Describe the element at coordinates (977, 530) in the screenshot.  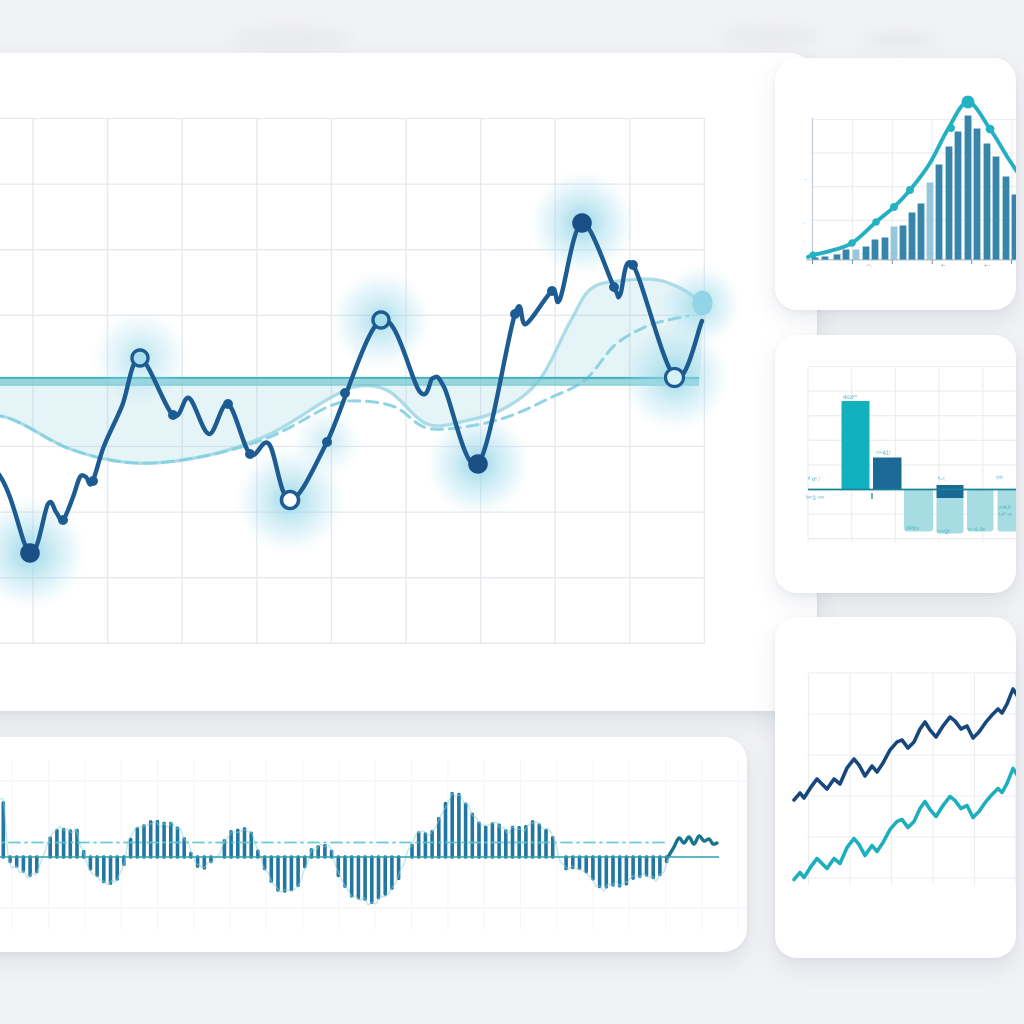
I see `svg-text: ᶜᵒ ᵒᴸ ᴰᵒ` at that location.